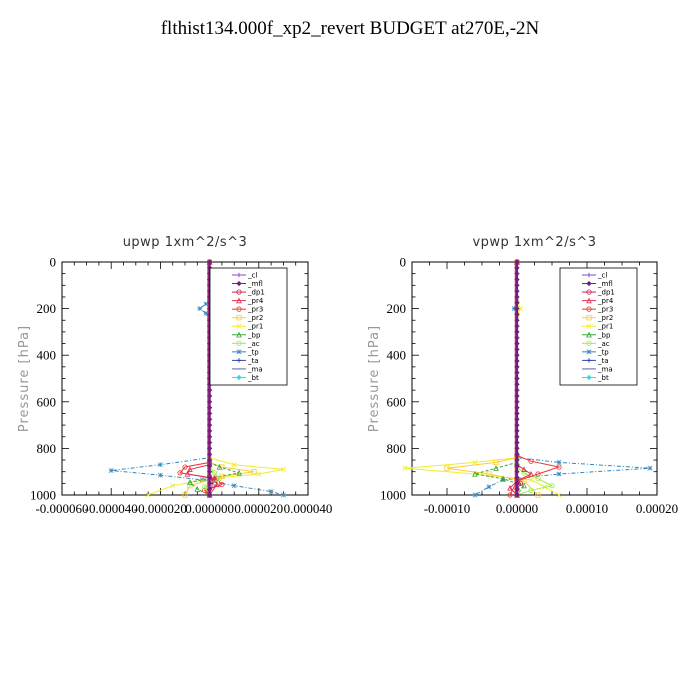  What do you see at coordinates (605, 318) in the screenshot?
I see `legend-label: _pr2` at bounding box center [605, 318].